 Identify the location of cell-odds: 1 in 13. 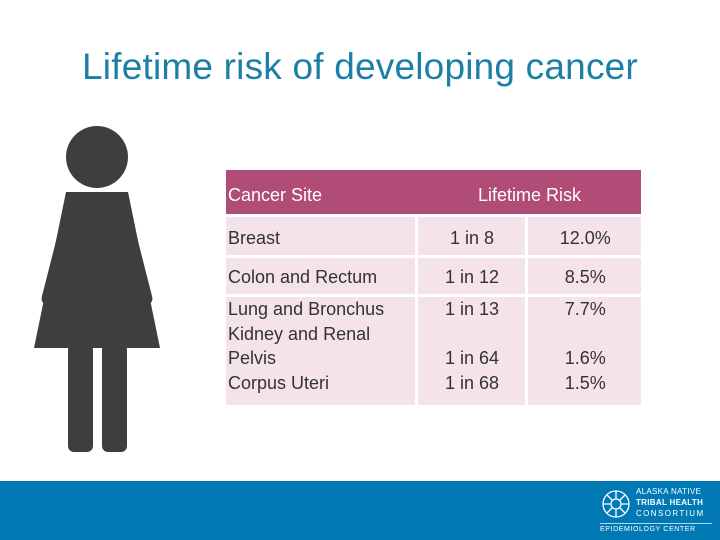
(472, 309).